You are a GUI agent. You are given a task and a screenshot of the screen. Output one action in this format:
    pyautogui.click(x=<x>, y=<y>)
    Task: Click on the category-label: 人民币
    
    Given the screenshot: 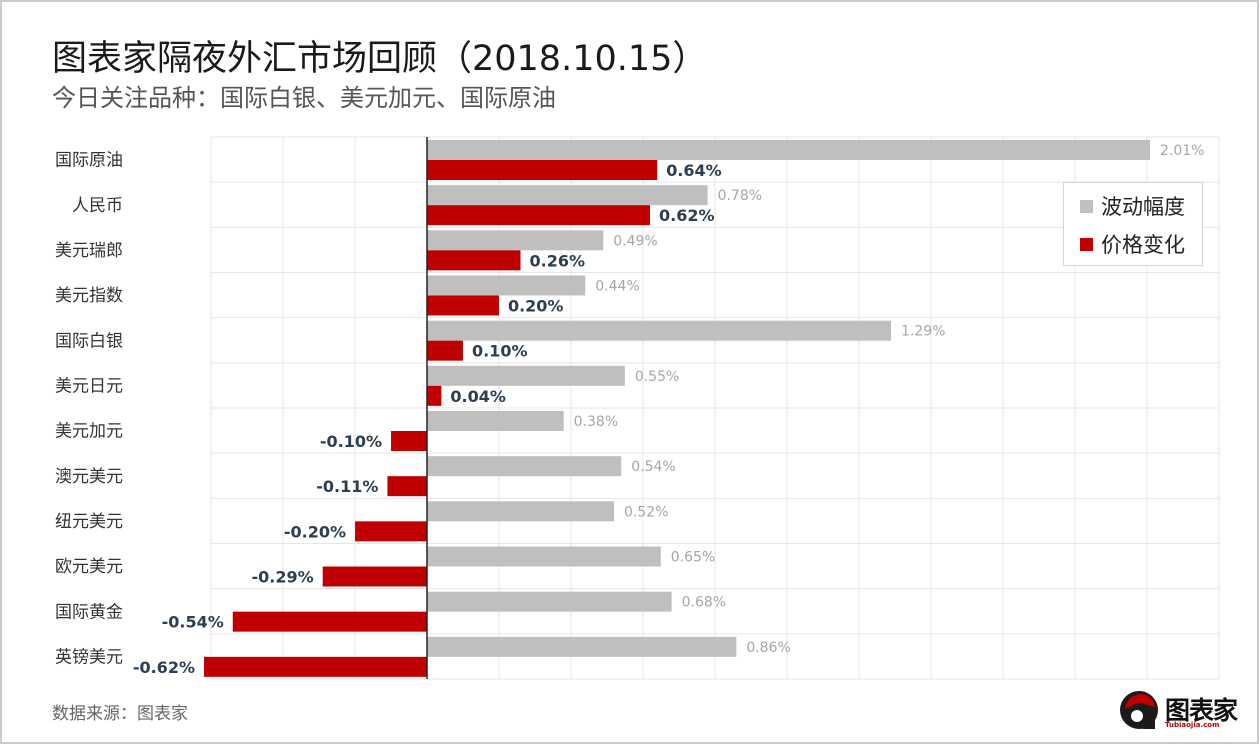 What is the action you would take?
    pyautogui.click(x=97, y=206)
    